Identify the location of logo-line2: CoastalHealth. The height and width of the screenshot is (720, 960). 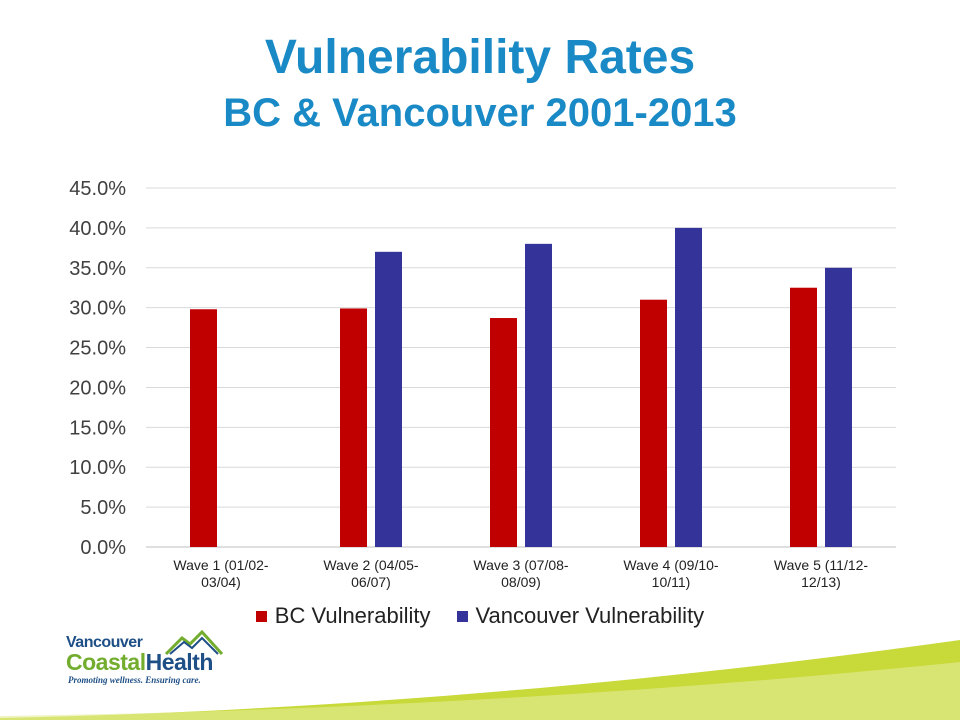
(139, 662).